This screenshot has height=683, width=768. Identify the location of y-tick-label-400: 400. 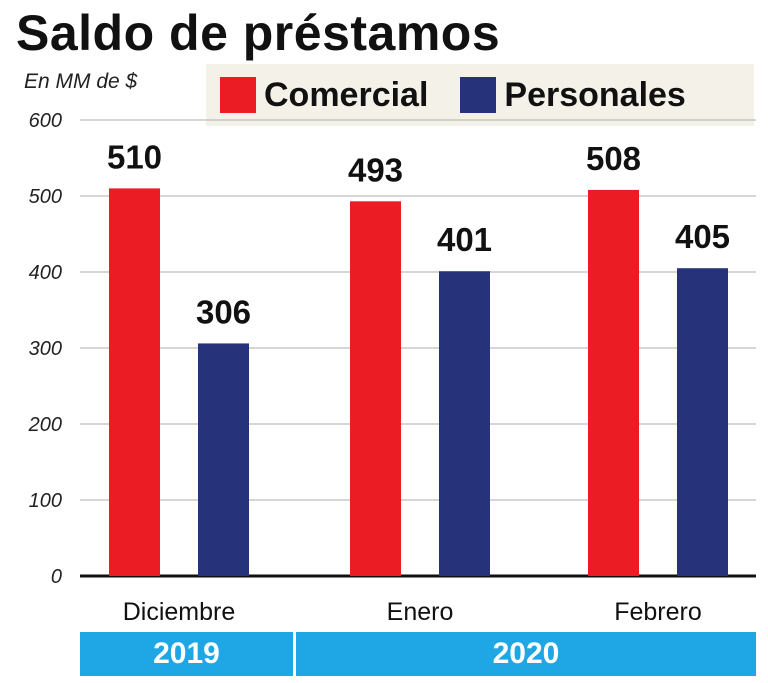
(45, 273).